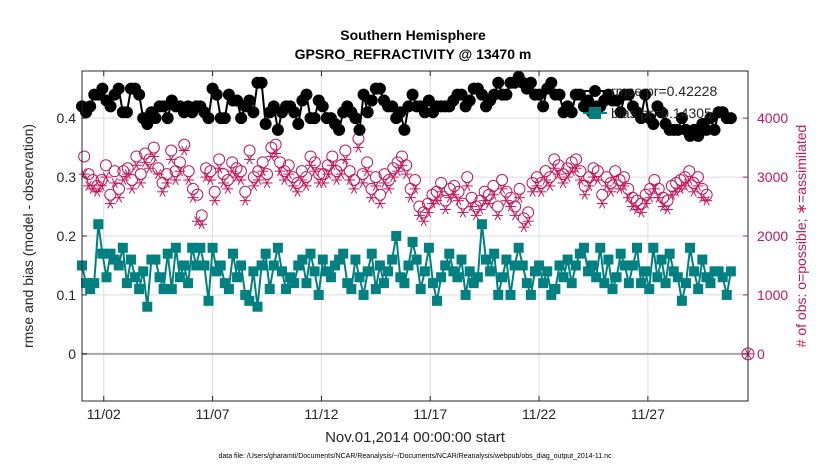  I want to click on x-axis-label: Nov.01,2014 00:00:00 start, so click(415, 437).